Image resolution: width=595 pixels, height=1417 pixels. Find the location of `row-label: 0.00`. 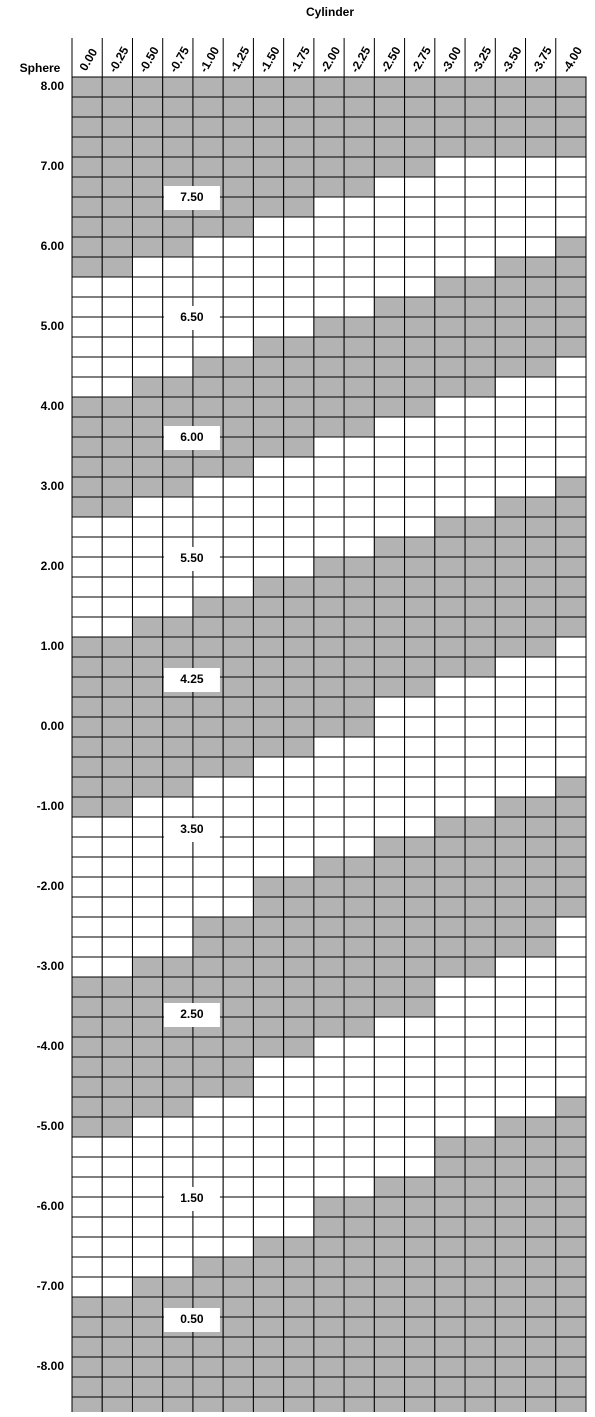

row-label: 0.00 is located at coordinates (53, 726).